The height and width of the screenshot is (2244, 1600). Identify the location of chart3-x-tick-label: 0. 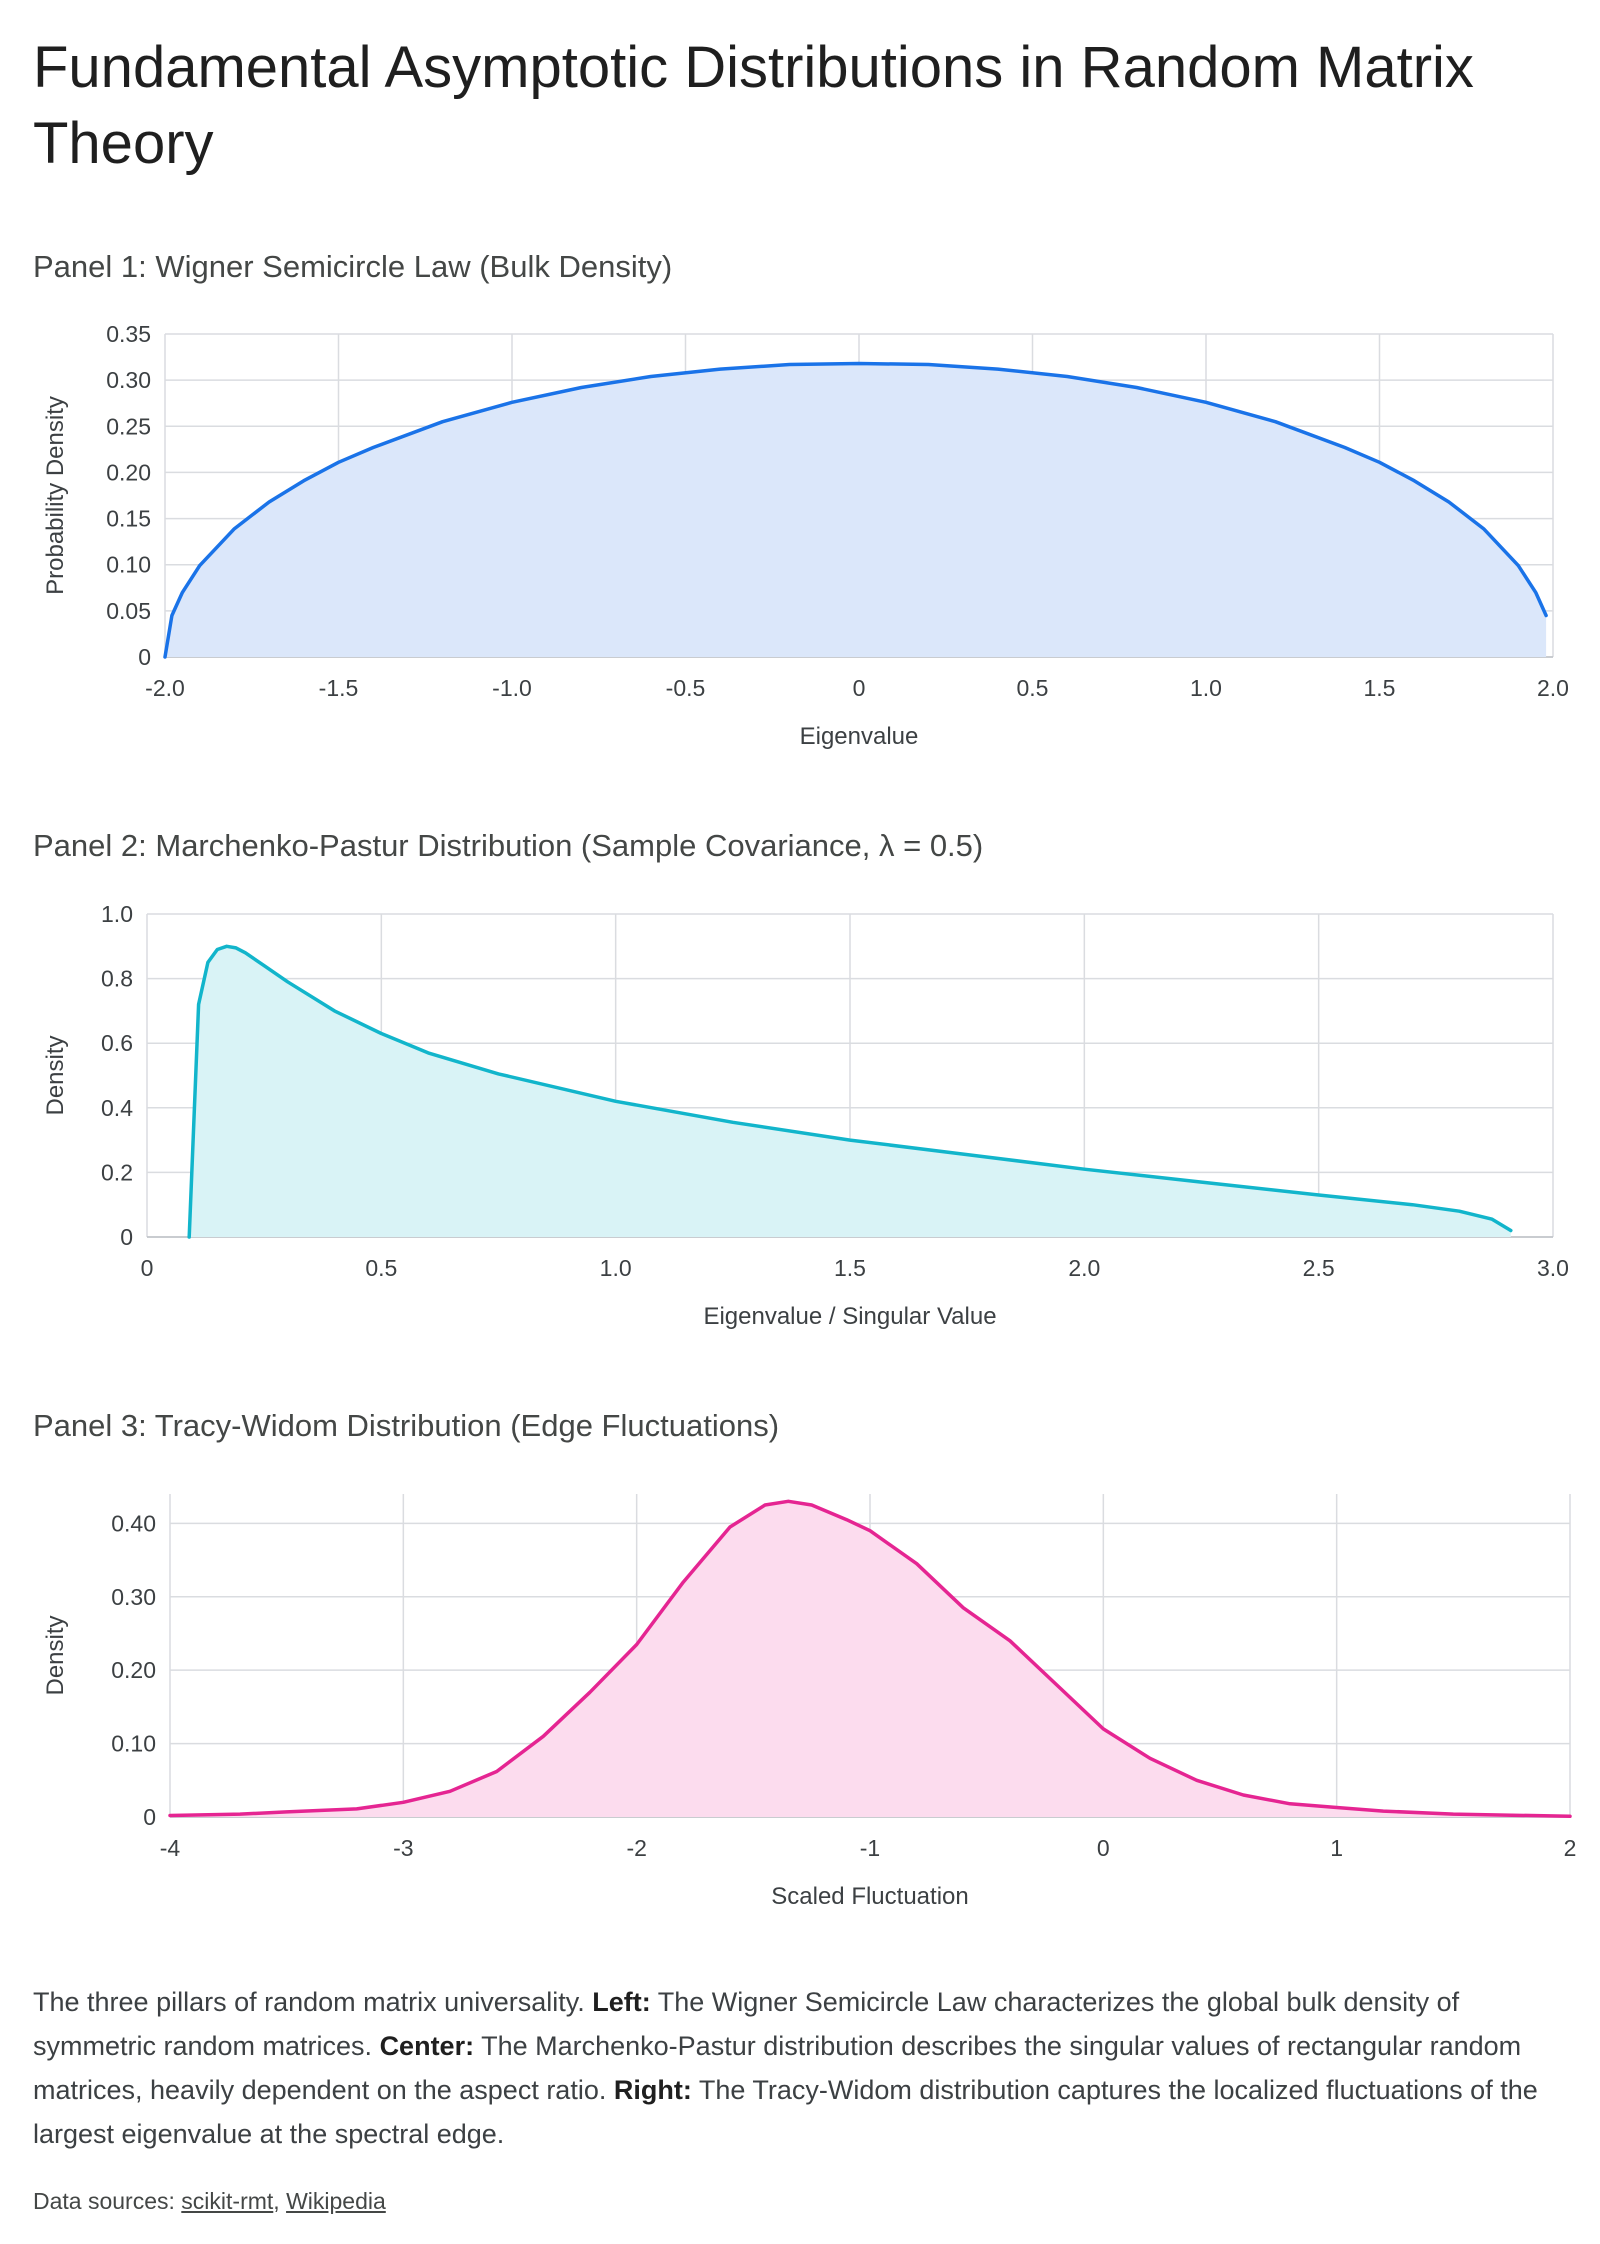
(1103, 1848).